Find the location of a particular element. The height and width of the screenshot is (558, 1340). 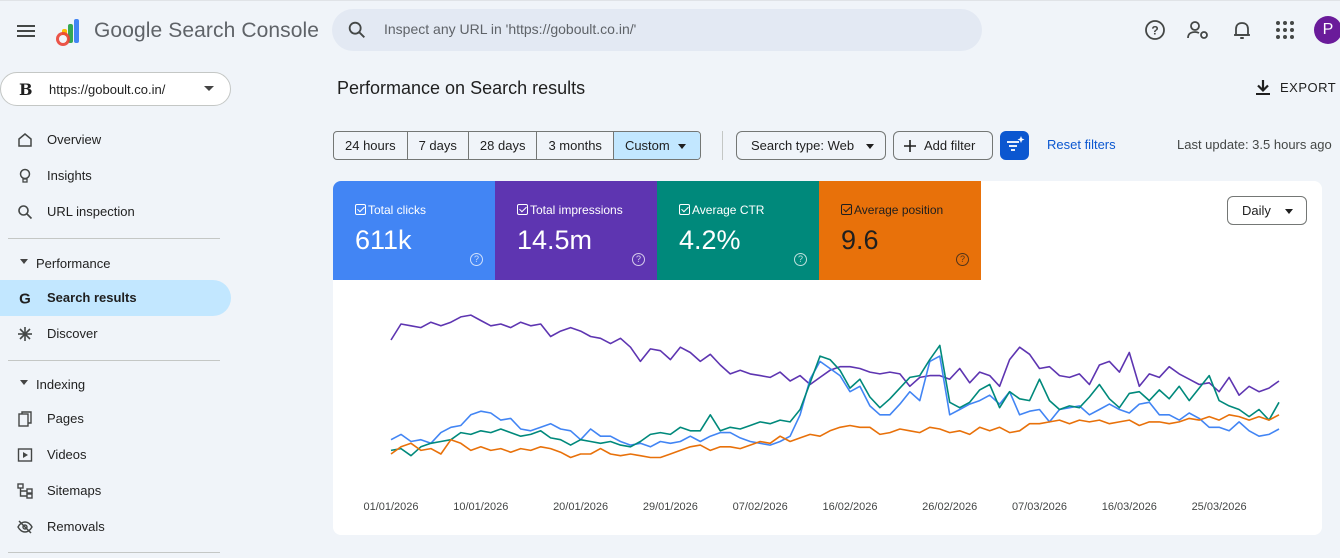

search-console-logo-icon is located at coordinates (70, 32).